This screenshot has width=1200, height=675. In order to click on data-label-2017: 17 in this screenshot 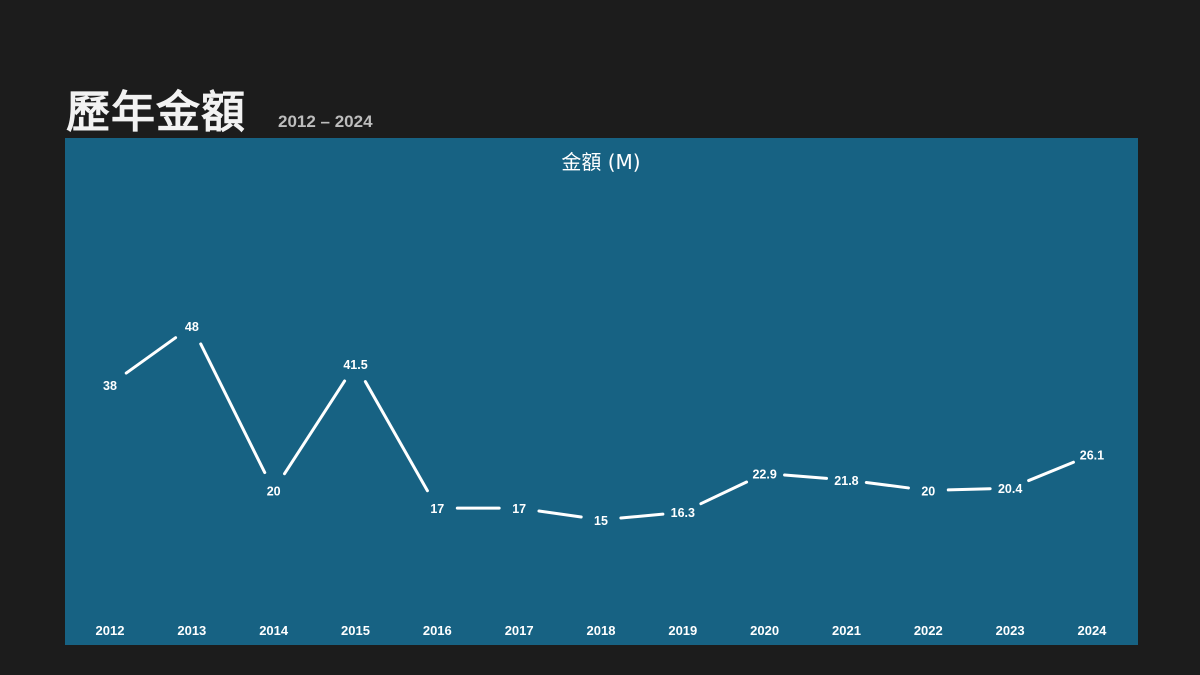, I will do `click(519, 509)`.